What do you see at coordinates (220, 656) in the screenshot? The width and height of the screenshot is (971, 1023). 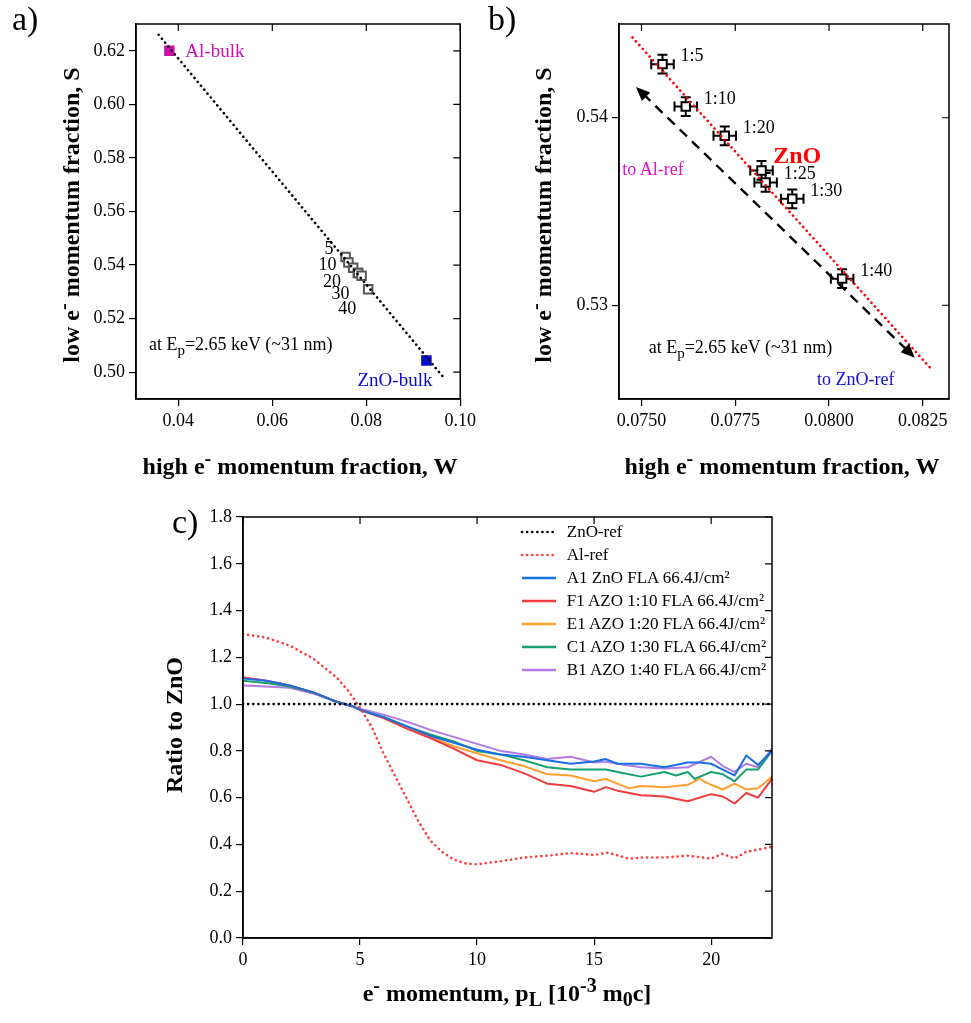 I see `y-tick-label: 1.2` at bounding box center [220, 656].